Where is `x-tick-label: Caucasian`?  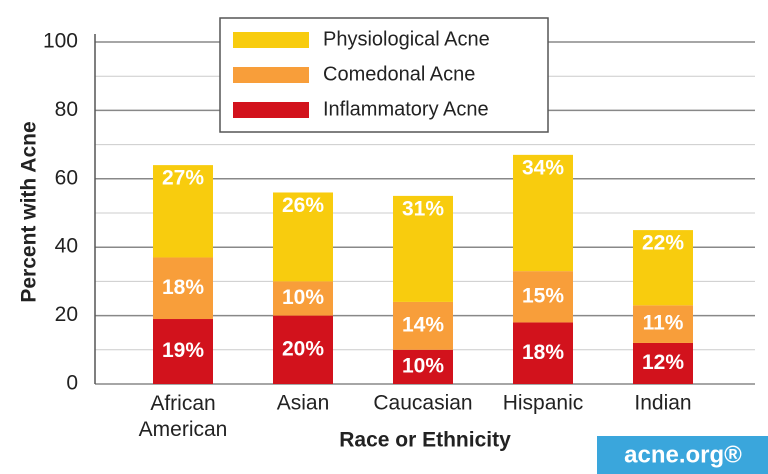
x-tick-label: Caucasian is located at coordinates (422, 403).